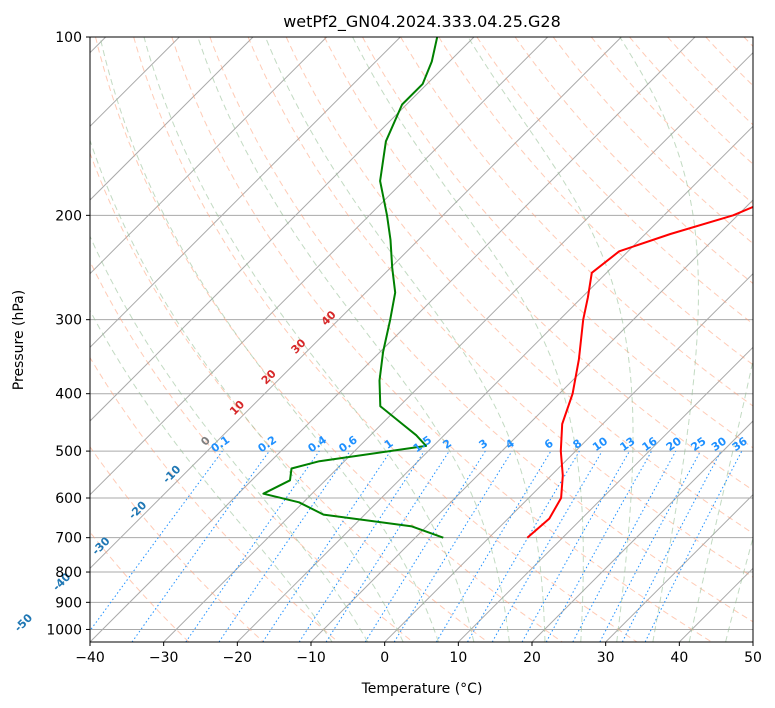  What do you see at coordinates (238, 658) in the screenshot?
I see `x-tick-label: −20` at bounding box center [238, 658].